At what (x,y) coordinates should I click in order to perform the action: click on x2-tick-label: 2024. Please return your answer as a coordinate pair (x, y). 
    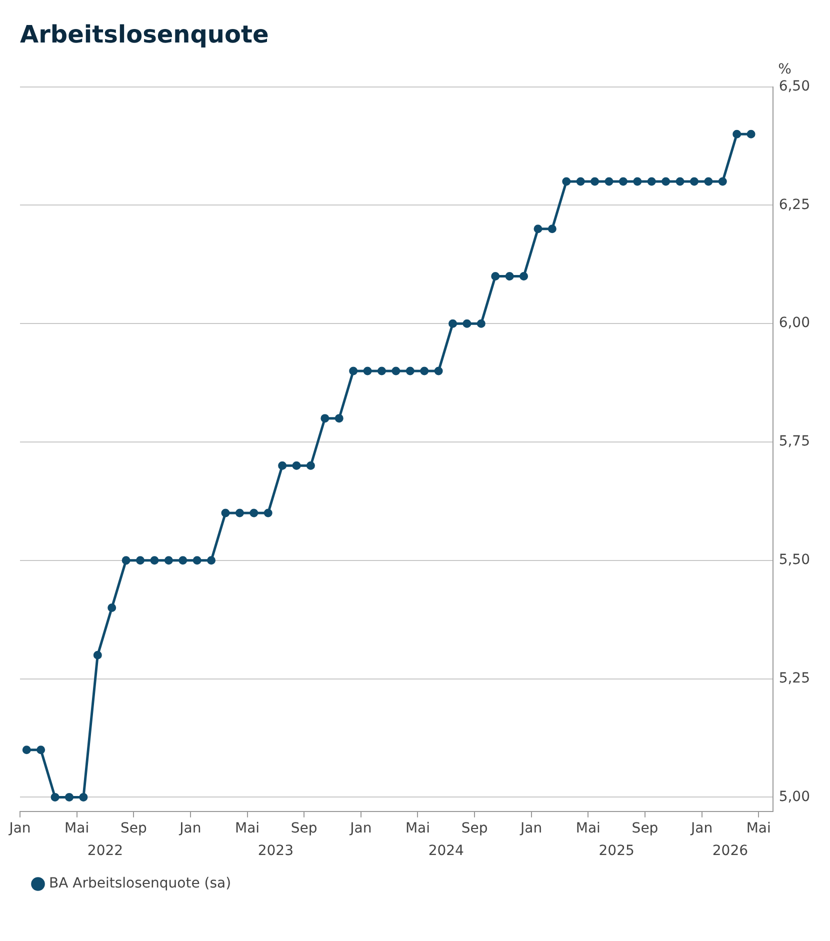
    Looking at the image, I should click on (446, 851).